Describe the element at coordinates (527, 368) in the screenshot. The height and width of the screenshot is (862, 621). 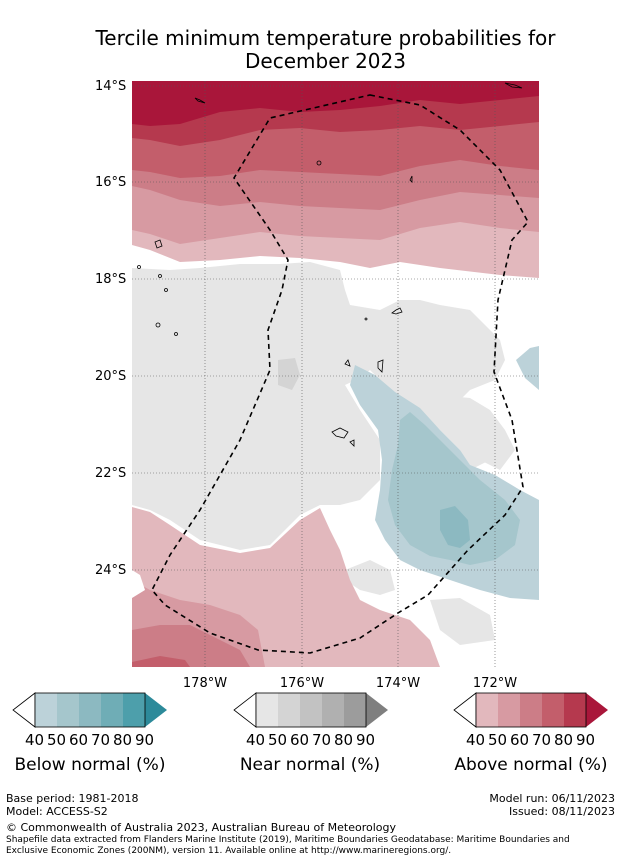
I see `below-normal-region-40-east` at that location.